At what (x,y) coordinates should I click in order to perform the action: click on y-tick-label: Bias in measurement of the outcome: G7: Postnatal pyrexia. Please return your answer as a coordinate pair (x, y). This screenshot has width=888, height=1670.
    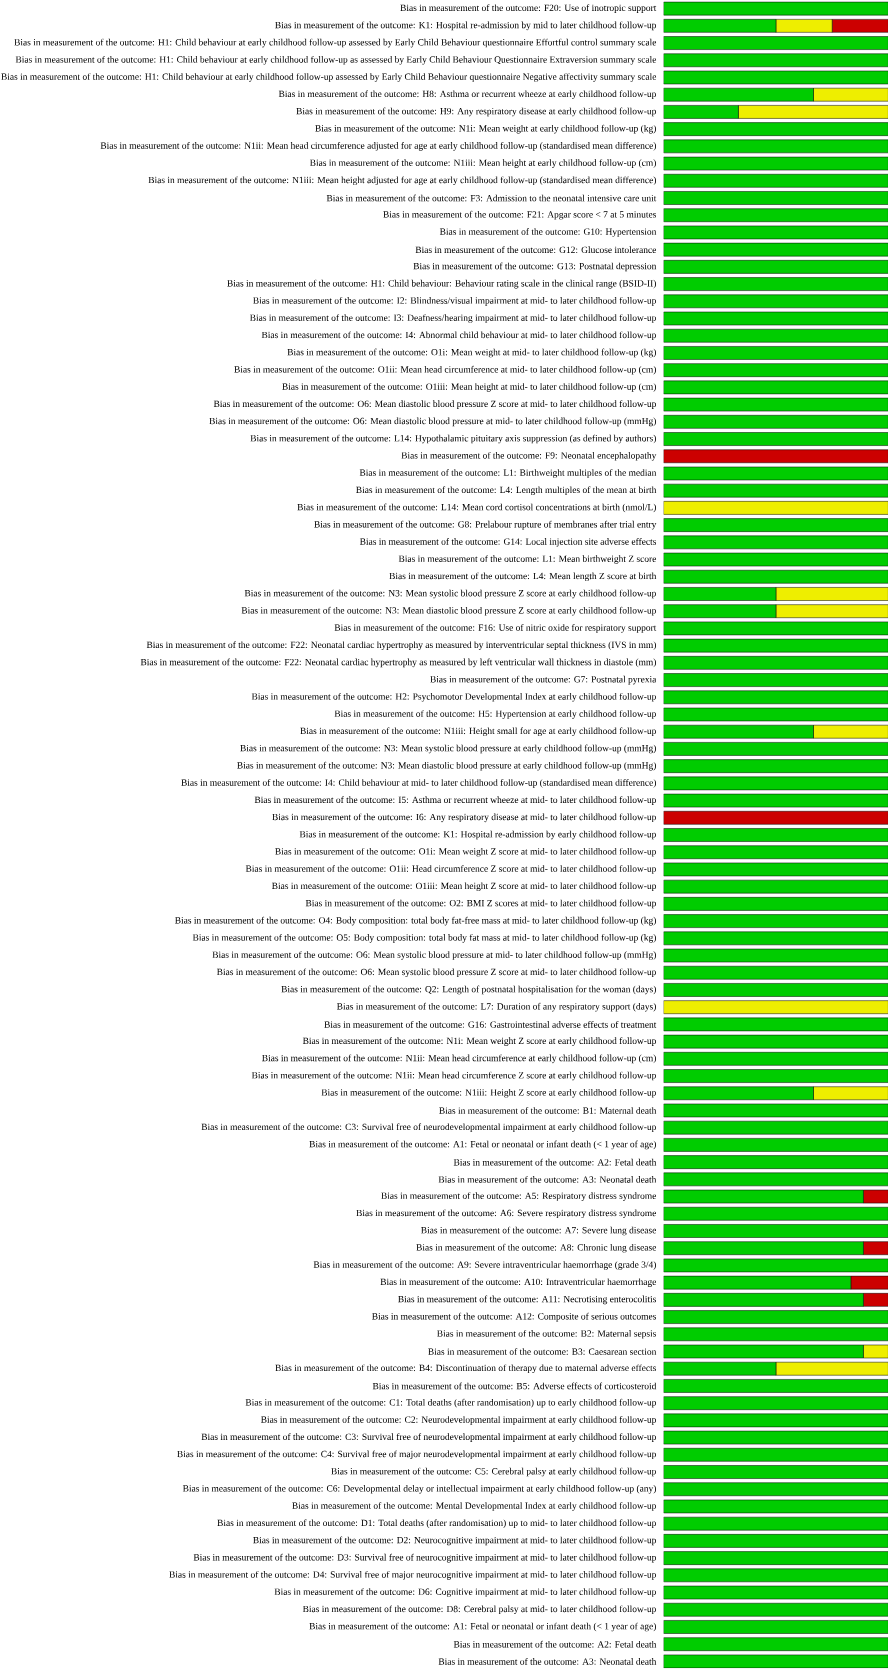
    Looking at the image, I should click on (543, 680).